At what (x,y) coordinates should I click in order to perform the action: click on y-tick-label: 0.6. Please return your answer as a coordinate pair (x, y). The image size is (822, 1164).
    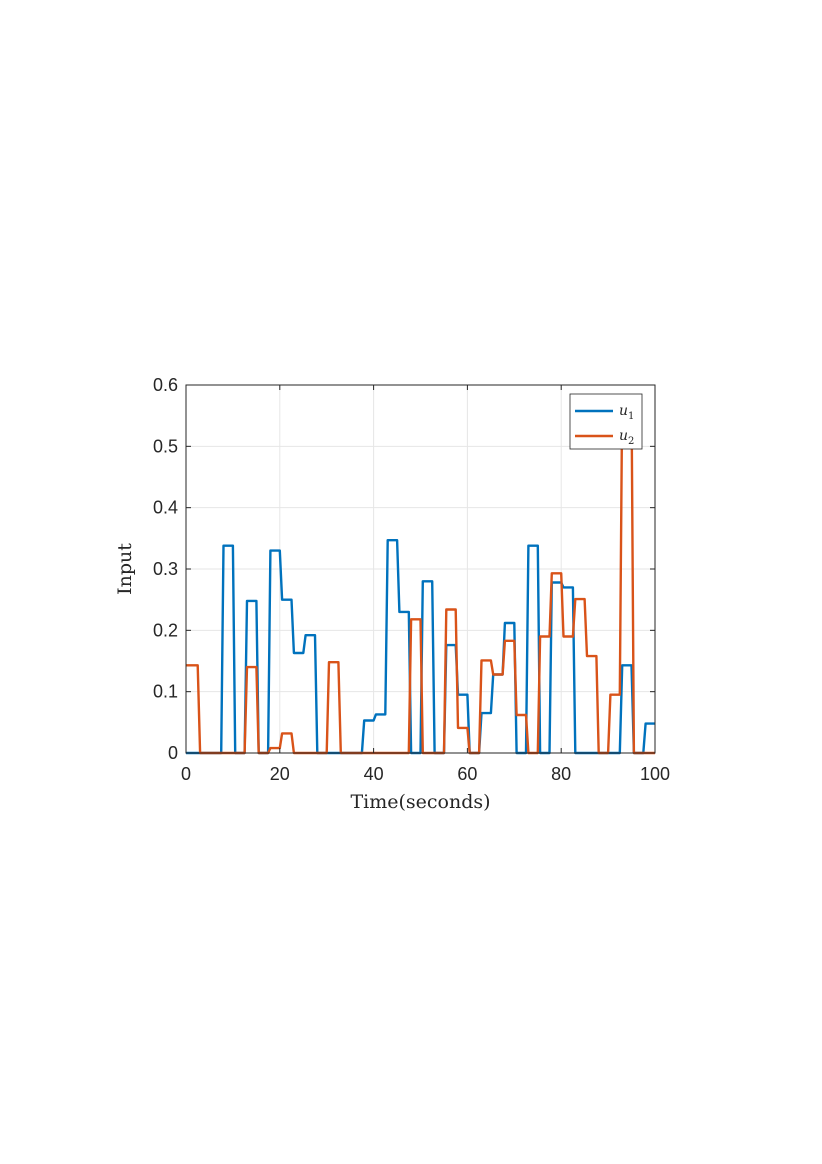
    Looking at the image, I should click on (165, 385).